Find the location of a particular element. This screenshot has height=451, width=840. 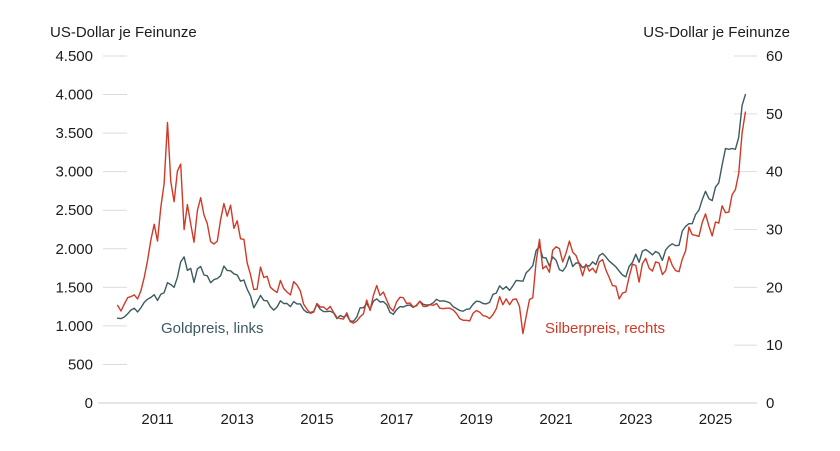

x-axis-label: 2013 is located at coordinates (237, 419).